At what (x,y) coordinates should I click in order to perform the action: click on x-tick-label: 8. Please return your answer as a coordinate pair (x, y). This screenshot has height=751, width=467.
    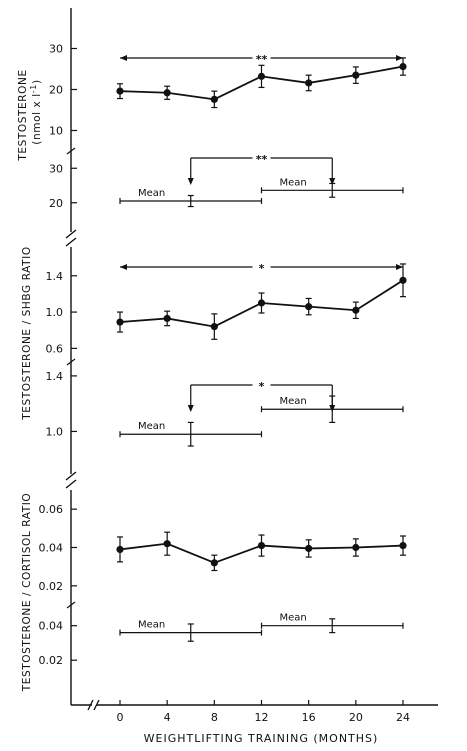
    Looking at the image, I should click on (214, 717).